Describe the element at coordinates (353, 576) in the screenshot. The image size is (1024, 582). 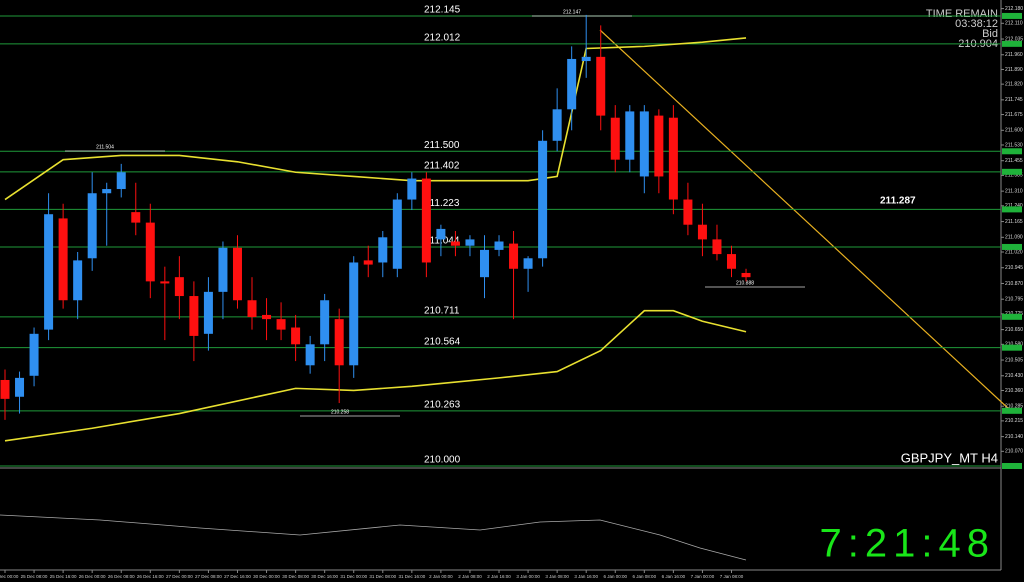
I see `x-tick-label: 31 Dec 00:00` at that location.